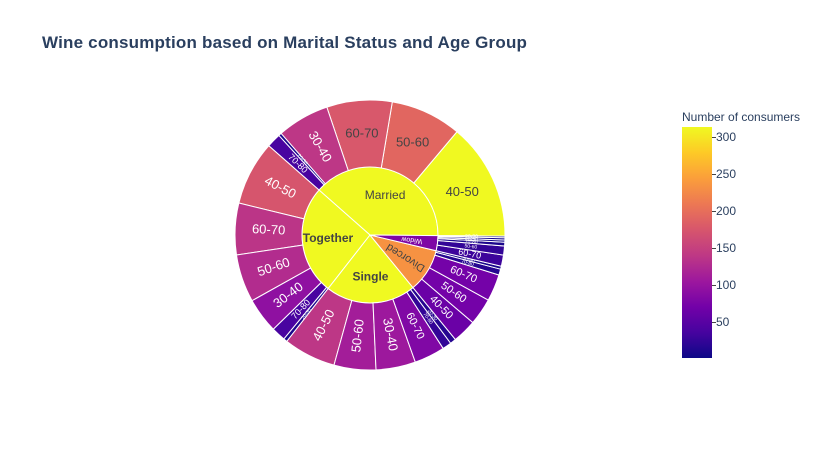 The height and width of the screenshot is (450, 835). I want to click on sector-label-widow-40-50: 40-50, so click(471, 240).